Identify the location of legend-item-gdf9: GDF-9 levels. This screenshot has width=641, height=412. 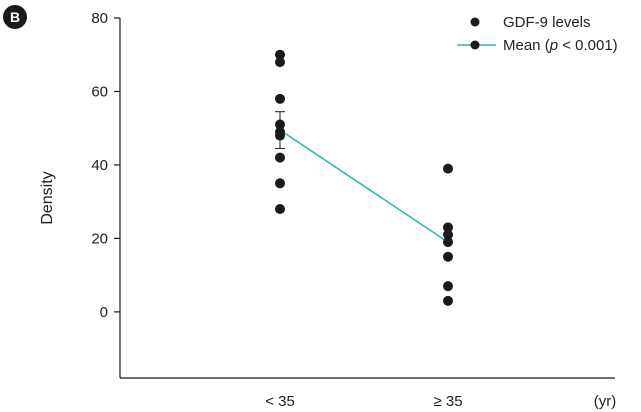
(530, 22).